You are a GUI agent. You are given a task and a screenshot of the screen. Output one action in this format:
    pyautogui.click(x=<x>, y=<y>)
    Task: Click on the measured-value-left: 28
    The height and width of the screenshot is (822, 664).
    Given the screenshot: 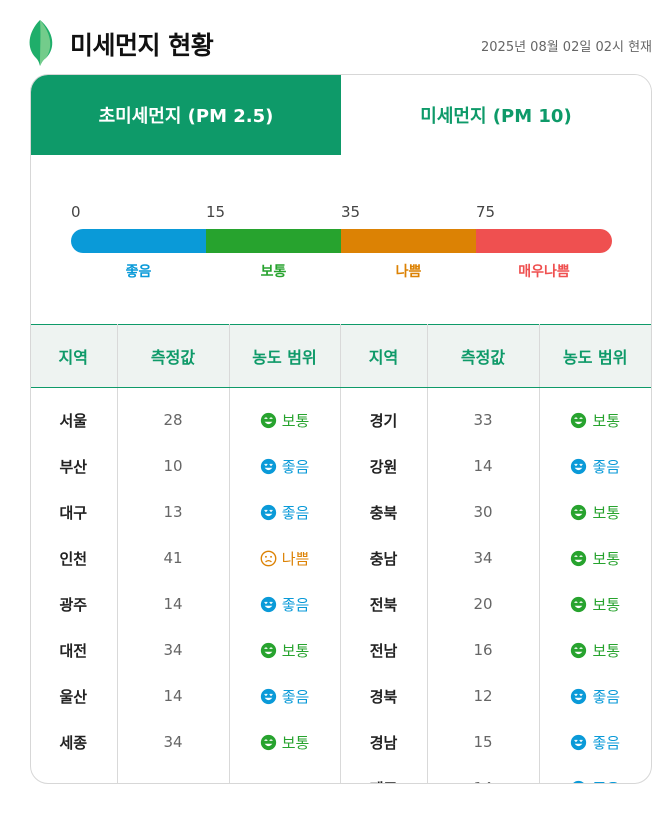 What is the action you would take?
    pyautogui.click(x=173, y=415)
    